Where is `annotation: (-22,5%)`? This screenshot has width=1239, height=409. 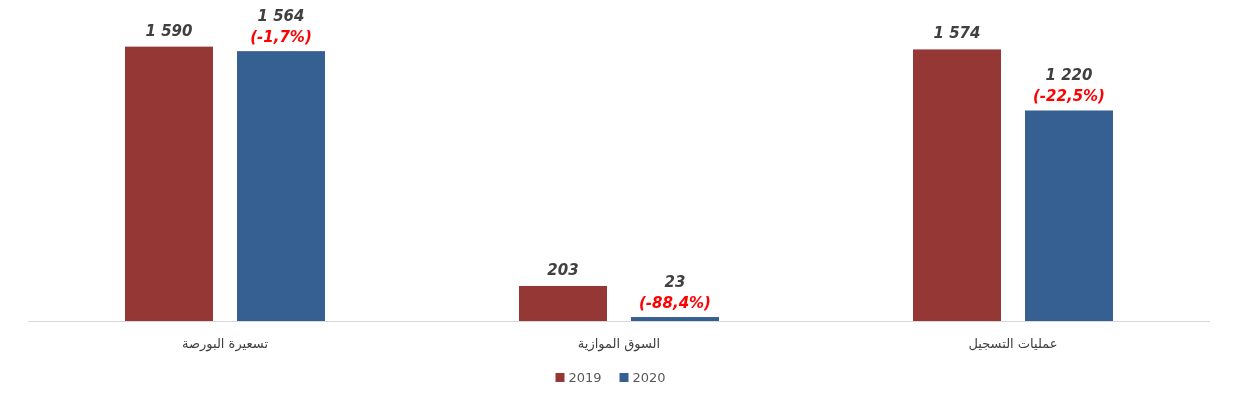
annotation: (-22,5%) is located at coordinates (1069, 96).